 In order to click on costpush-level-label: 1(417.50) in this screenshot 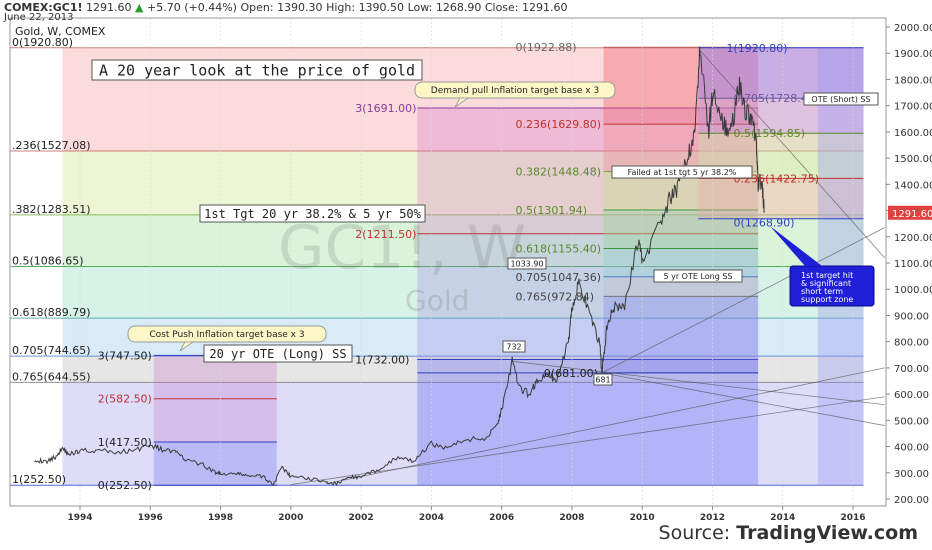, I will do `click(125, 442)`.